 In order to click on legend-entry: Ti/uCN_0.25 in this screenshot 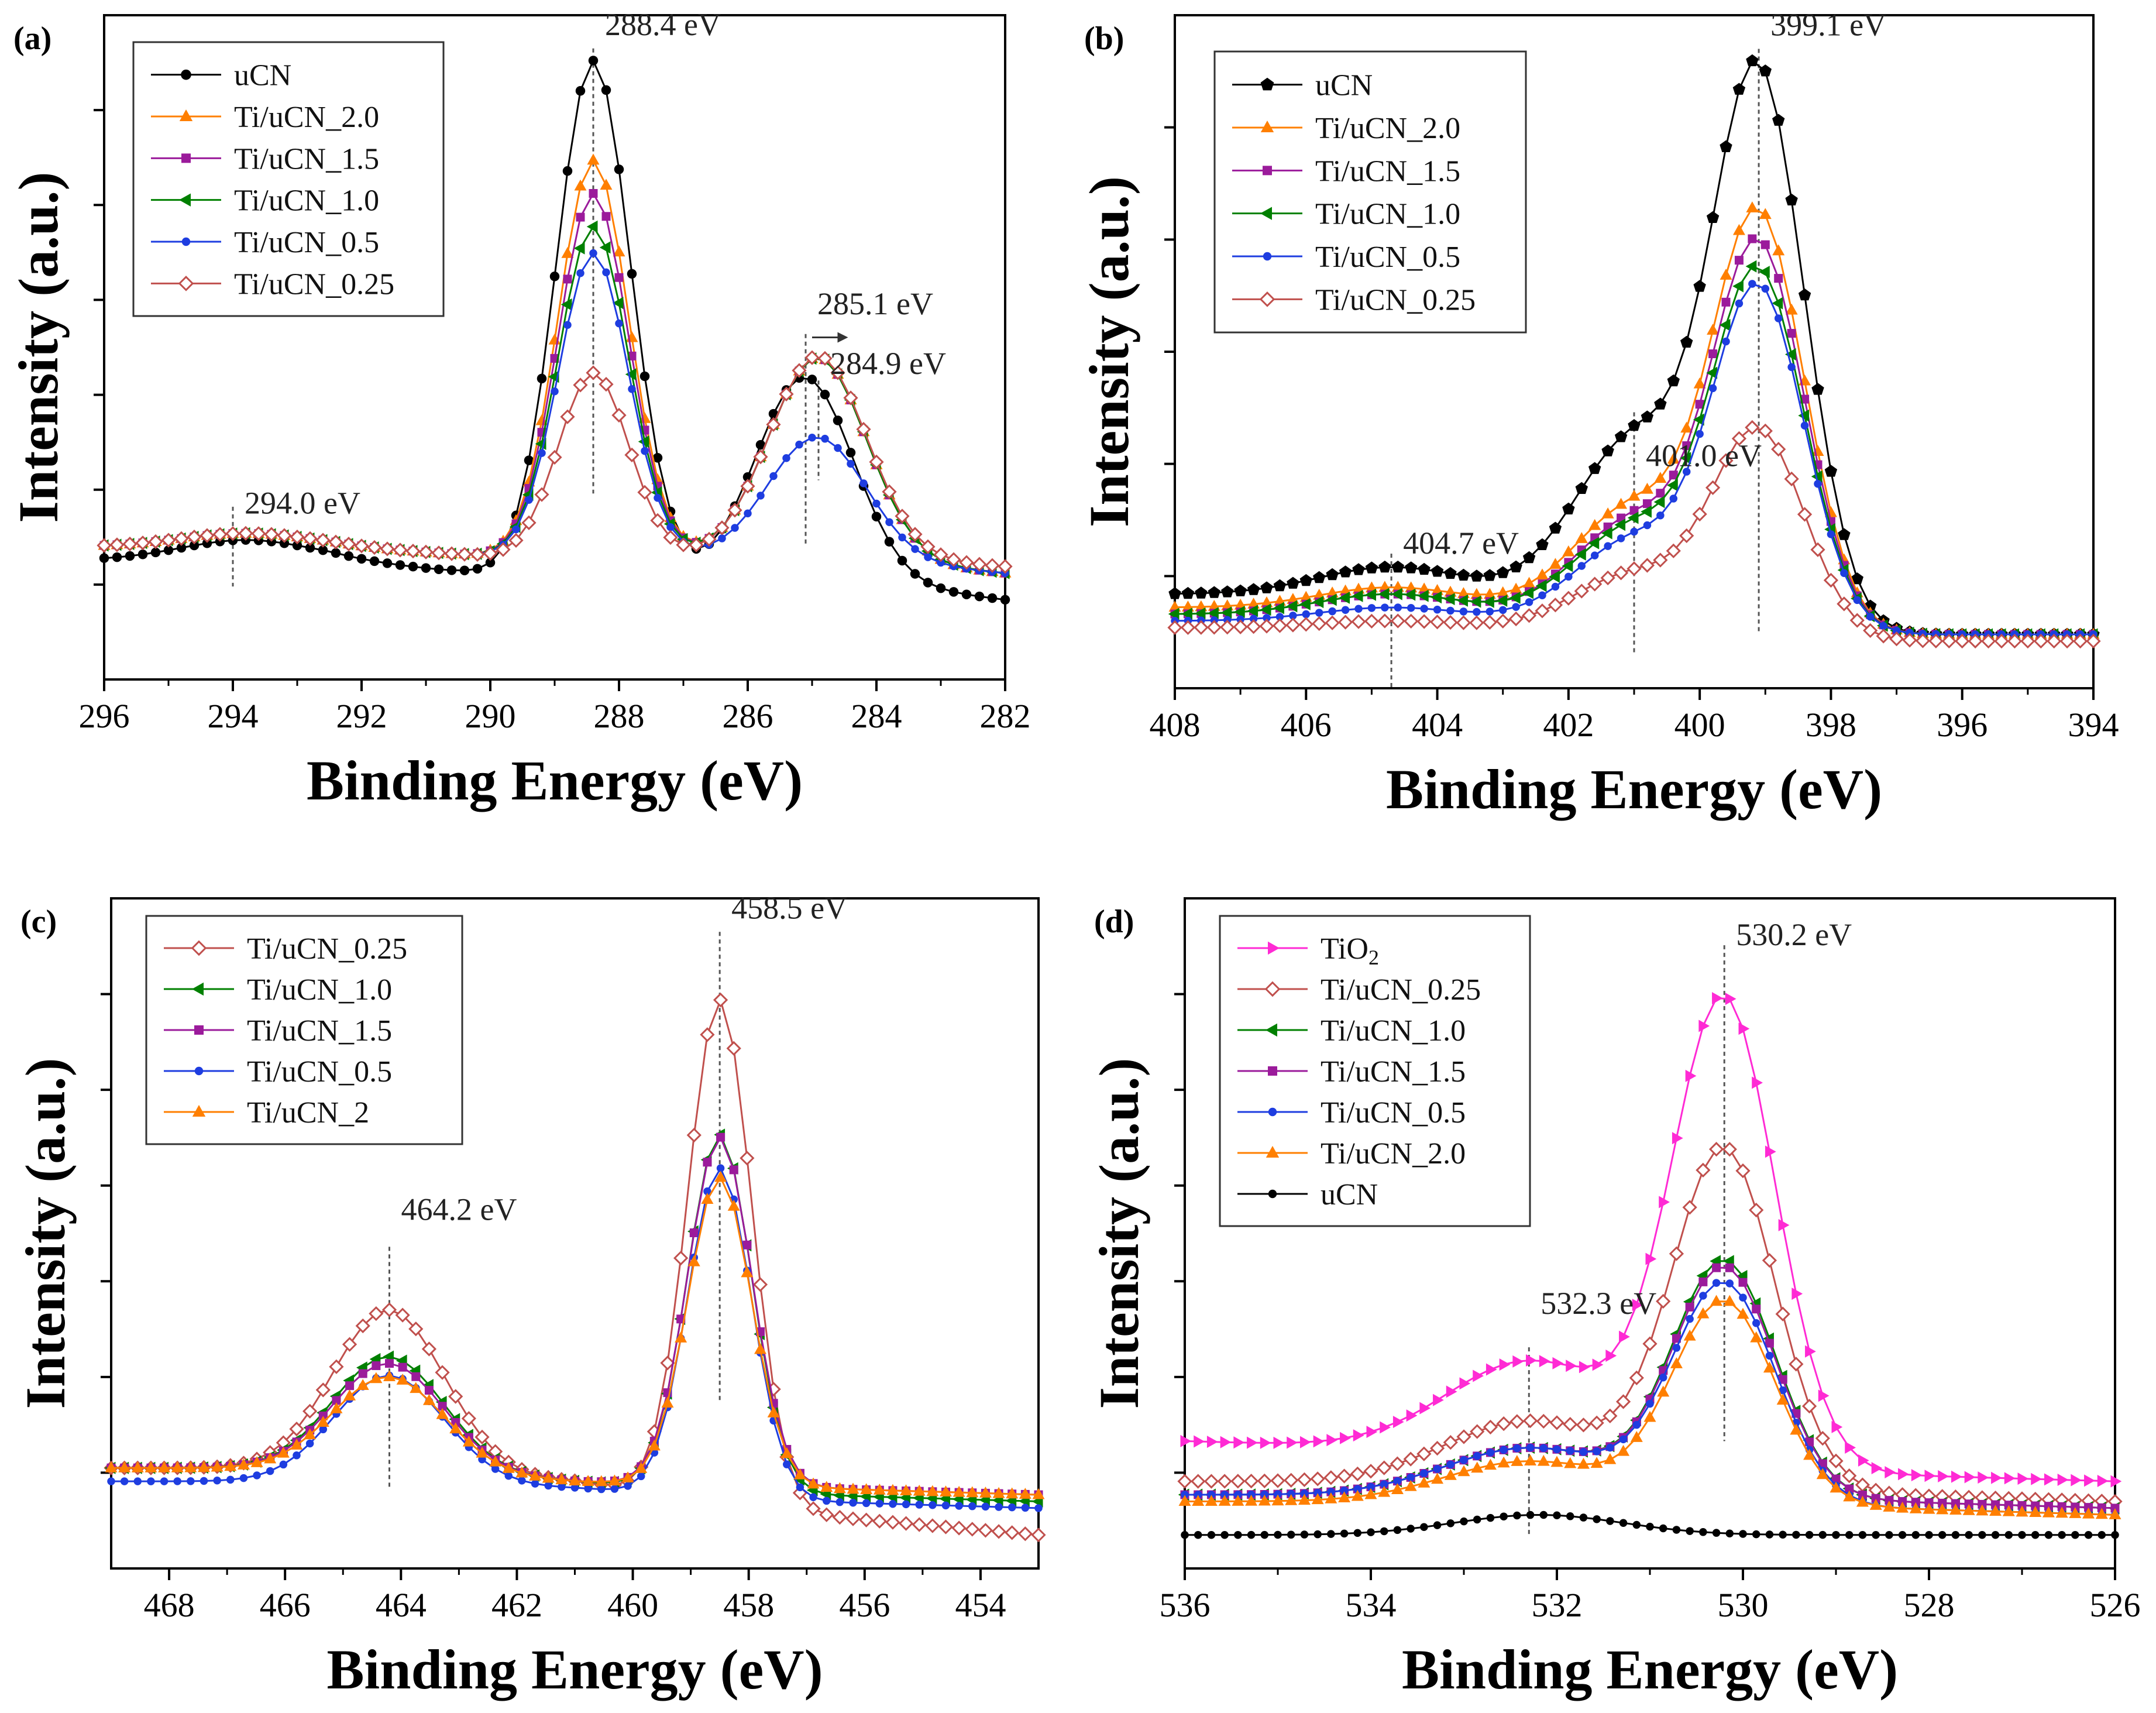, I will do `click(327, 949)`.